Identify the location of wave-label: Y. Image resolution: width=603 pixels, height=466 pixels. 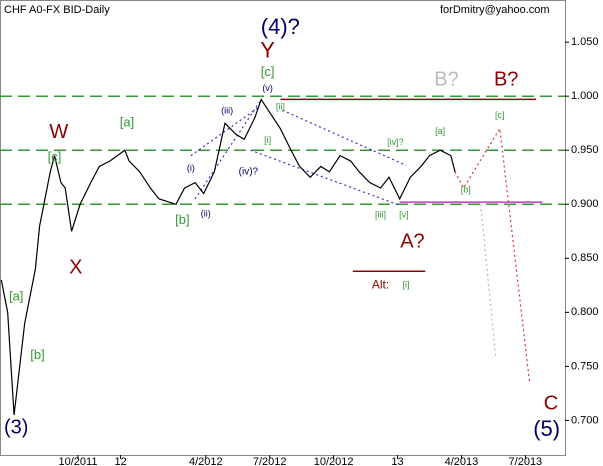
(267, 50).